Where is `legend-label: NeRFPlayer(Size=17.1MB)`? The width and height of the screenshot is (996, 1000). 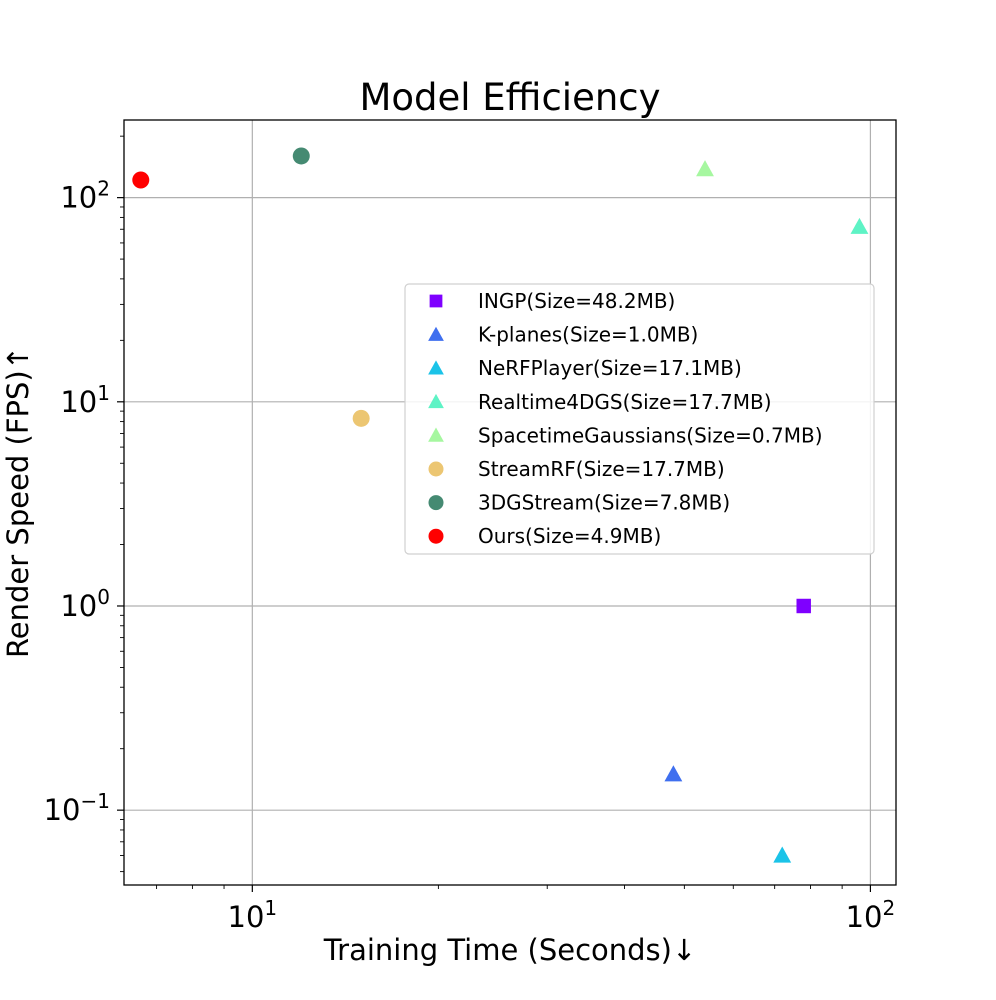
legend-label: NeRFPlayer(Size=17.1MB) is located at coordinates (610, 368).